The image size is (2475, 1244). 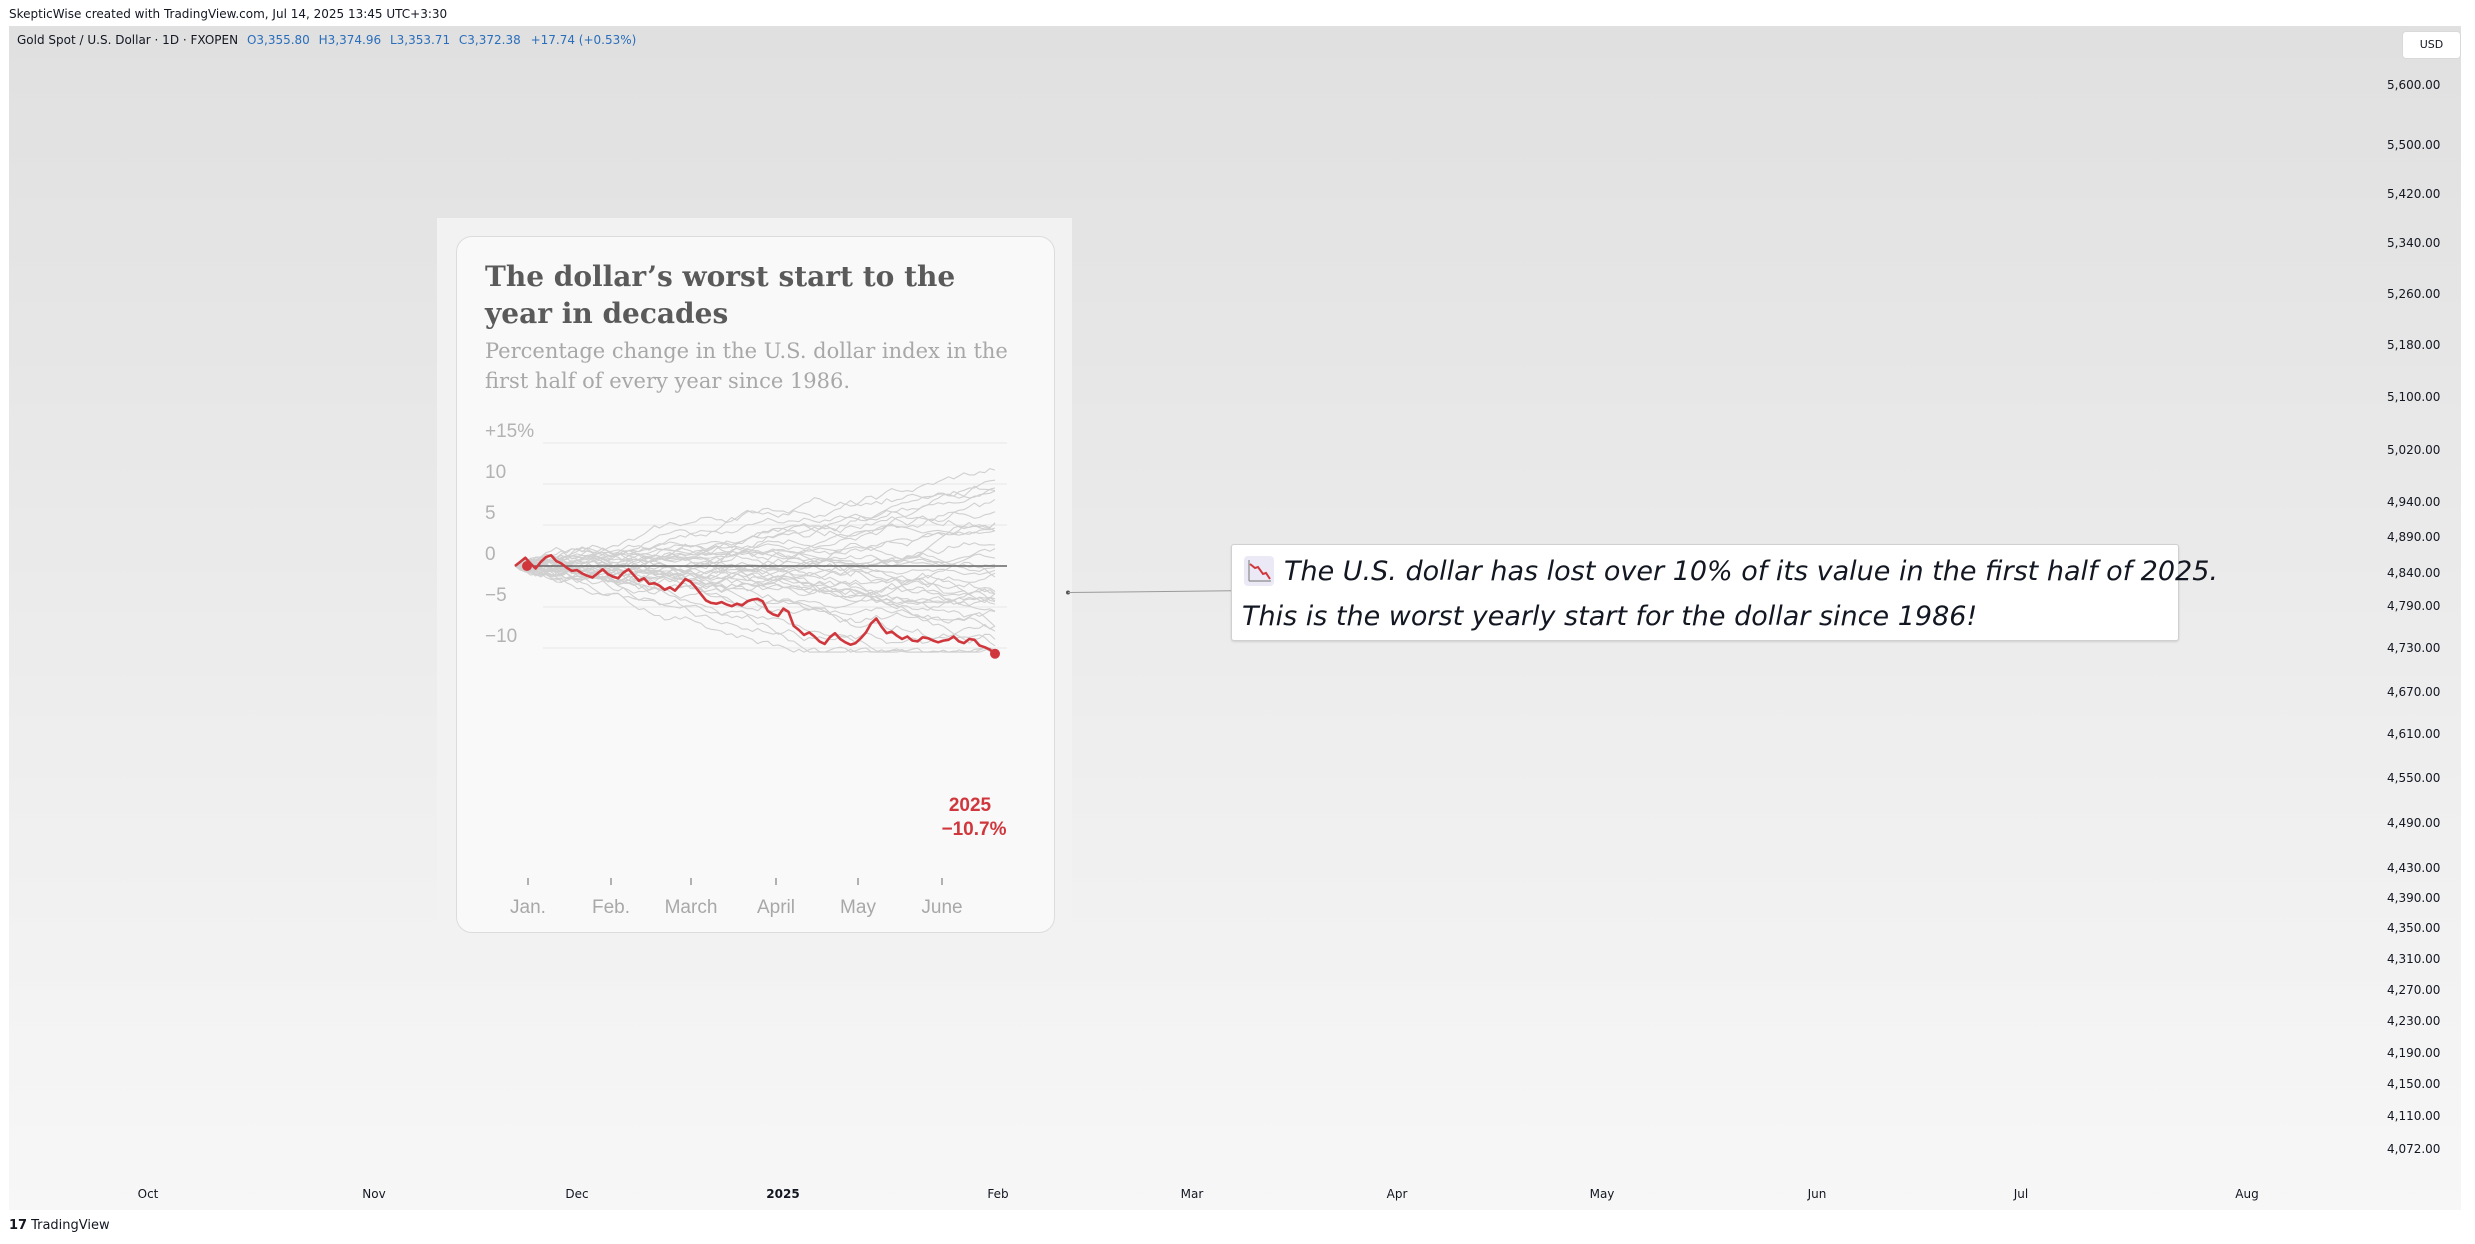 What do you see at coordinates (577, 1194) in the screenshot?
I see `time-axis-label: Dec` at bounding box center [577, 1194].